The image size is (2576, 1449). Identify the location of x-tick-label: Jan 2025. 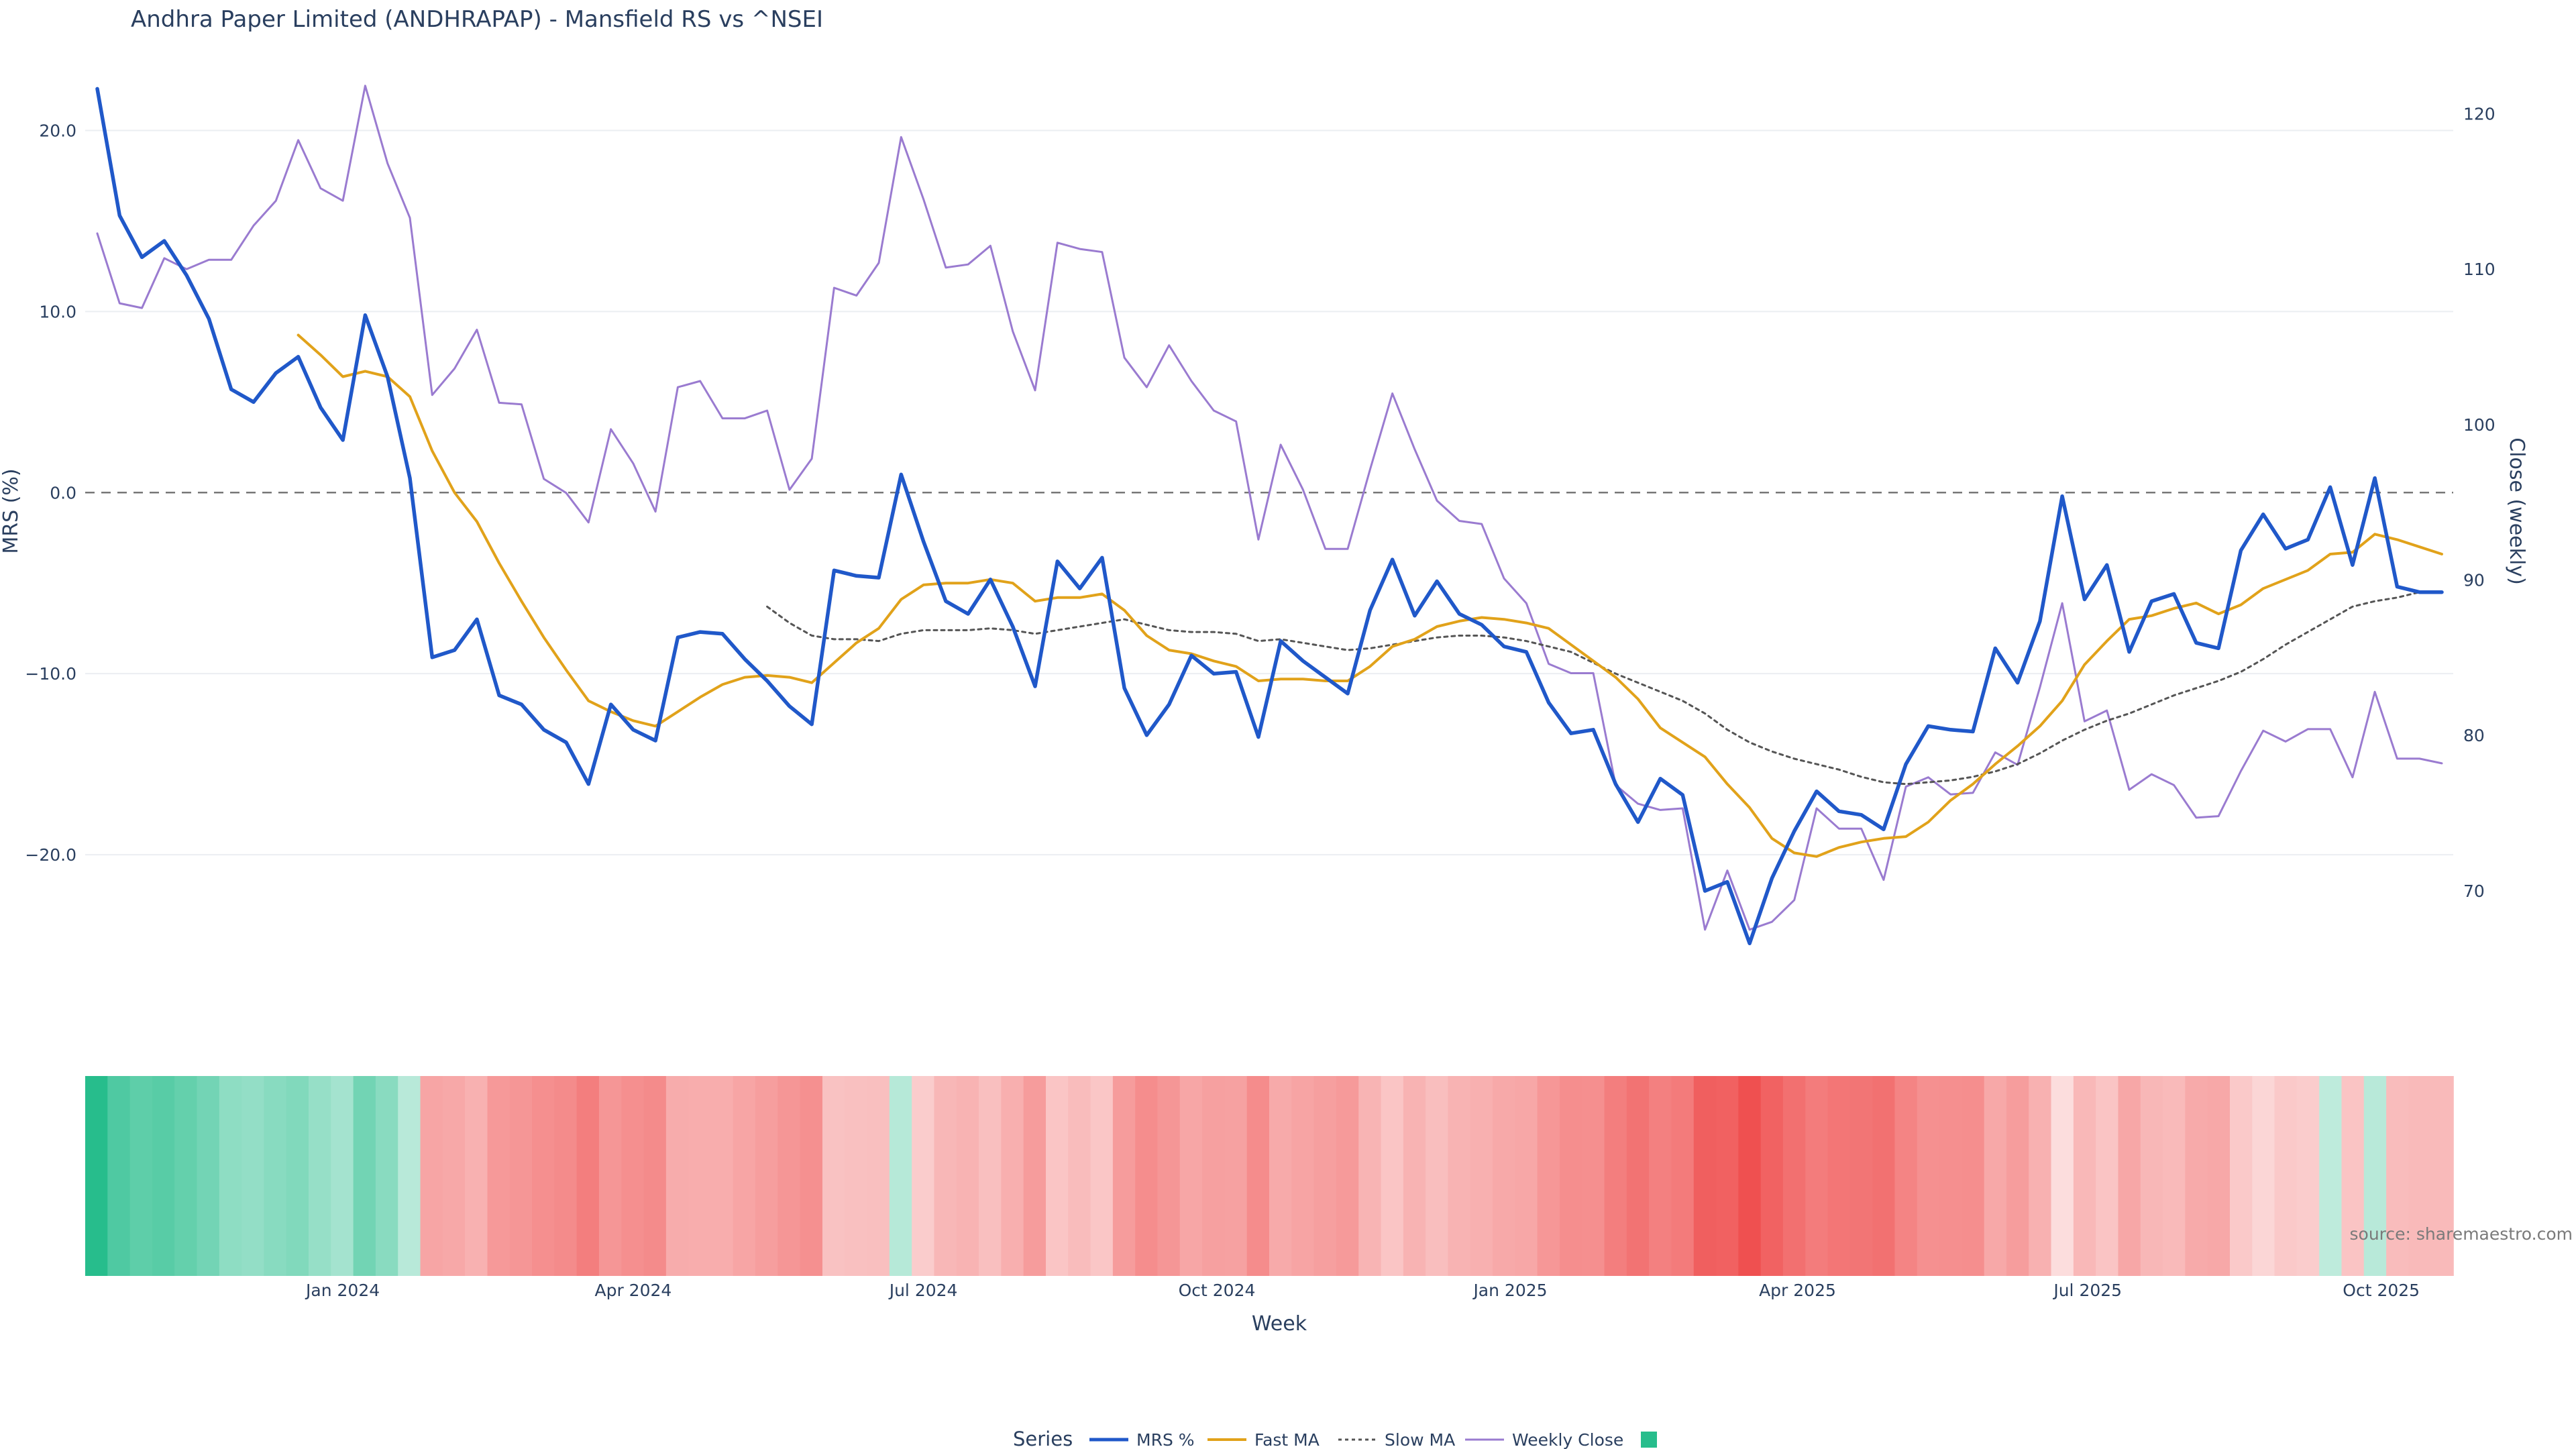
(1509, 1290).